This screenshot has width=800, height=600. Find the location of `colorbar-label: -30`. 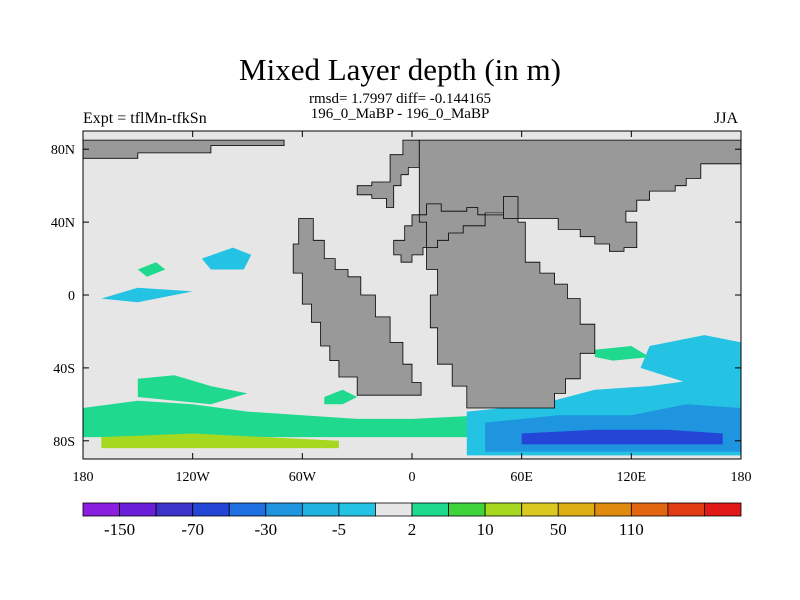

colorbar-label: -30 is located at coordinates (265, 529).